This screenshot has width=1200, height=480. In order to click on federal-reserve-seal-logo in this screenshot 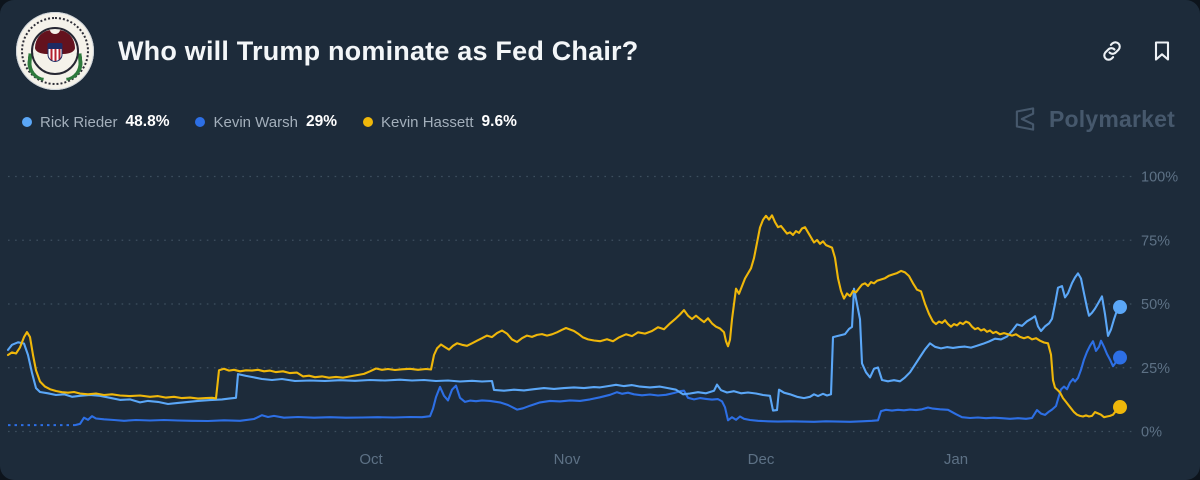, I will do `click(55, 51)`.